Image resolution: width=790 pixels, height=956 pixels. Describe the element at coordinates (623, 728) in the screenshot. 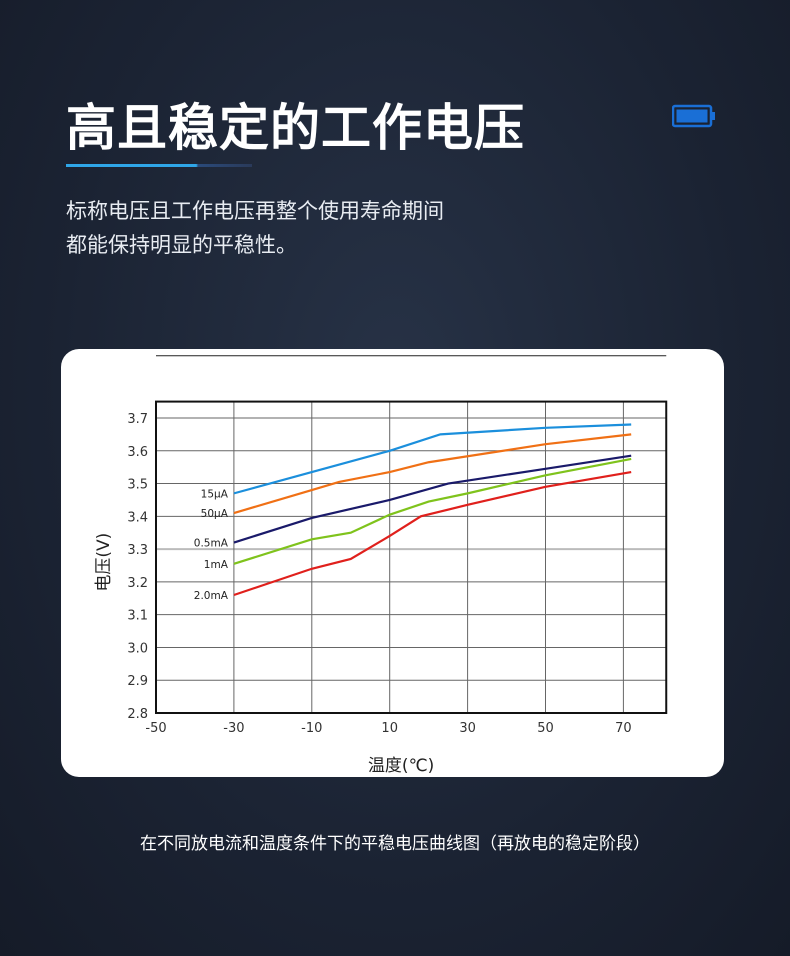

I see `x-tick-label: 70` at that location.